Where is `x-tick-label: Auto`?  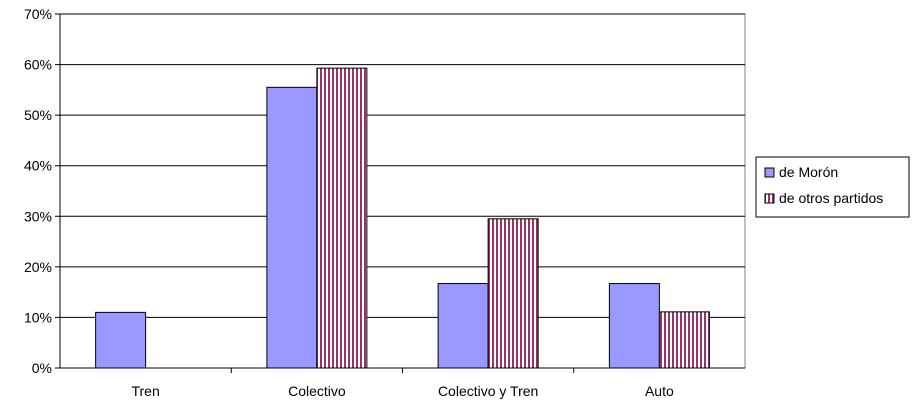
x-tick-label: Auto is located at coordinates (659, 391).